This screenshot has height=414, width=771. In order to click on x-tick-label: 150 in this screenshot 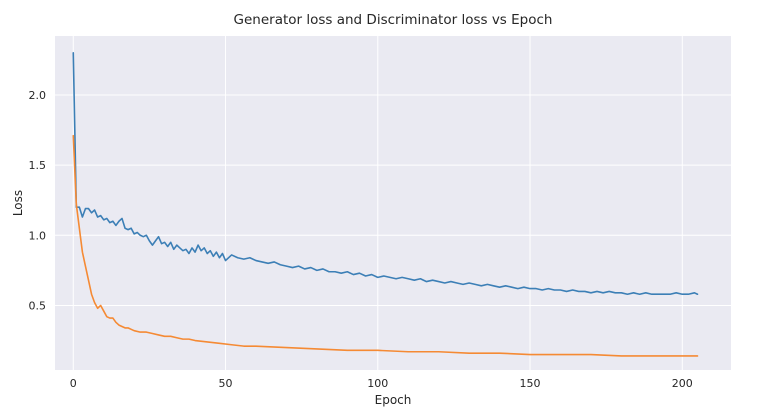, I will do `click(530, 383)`.